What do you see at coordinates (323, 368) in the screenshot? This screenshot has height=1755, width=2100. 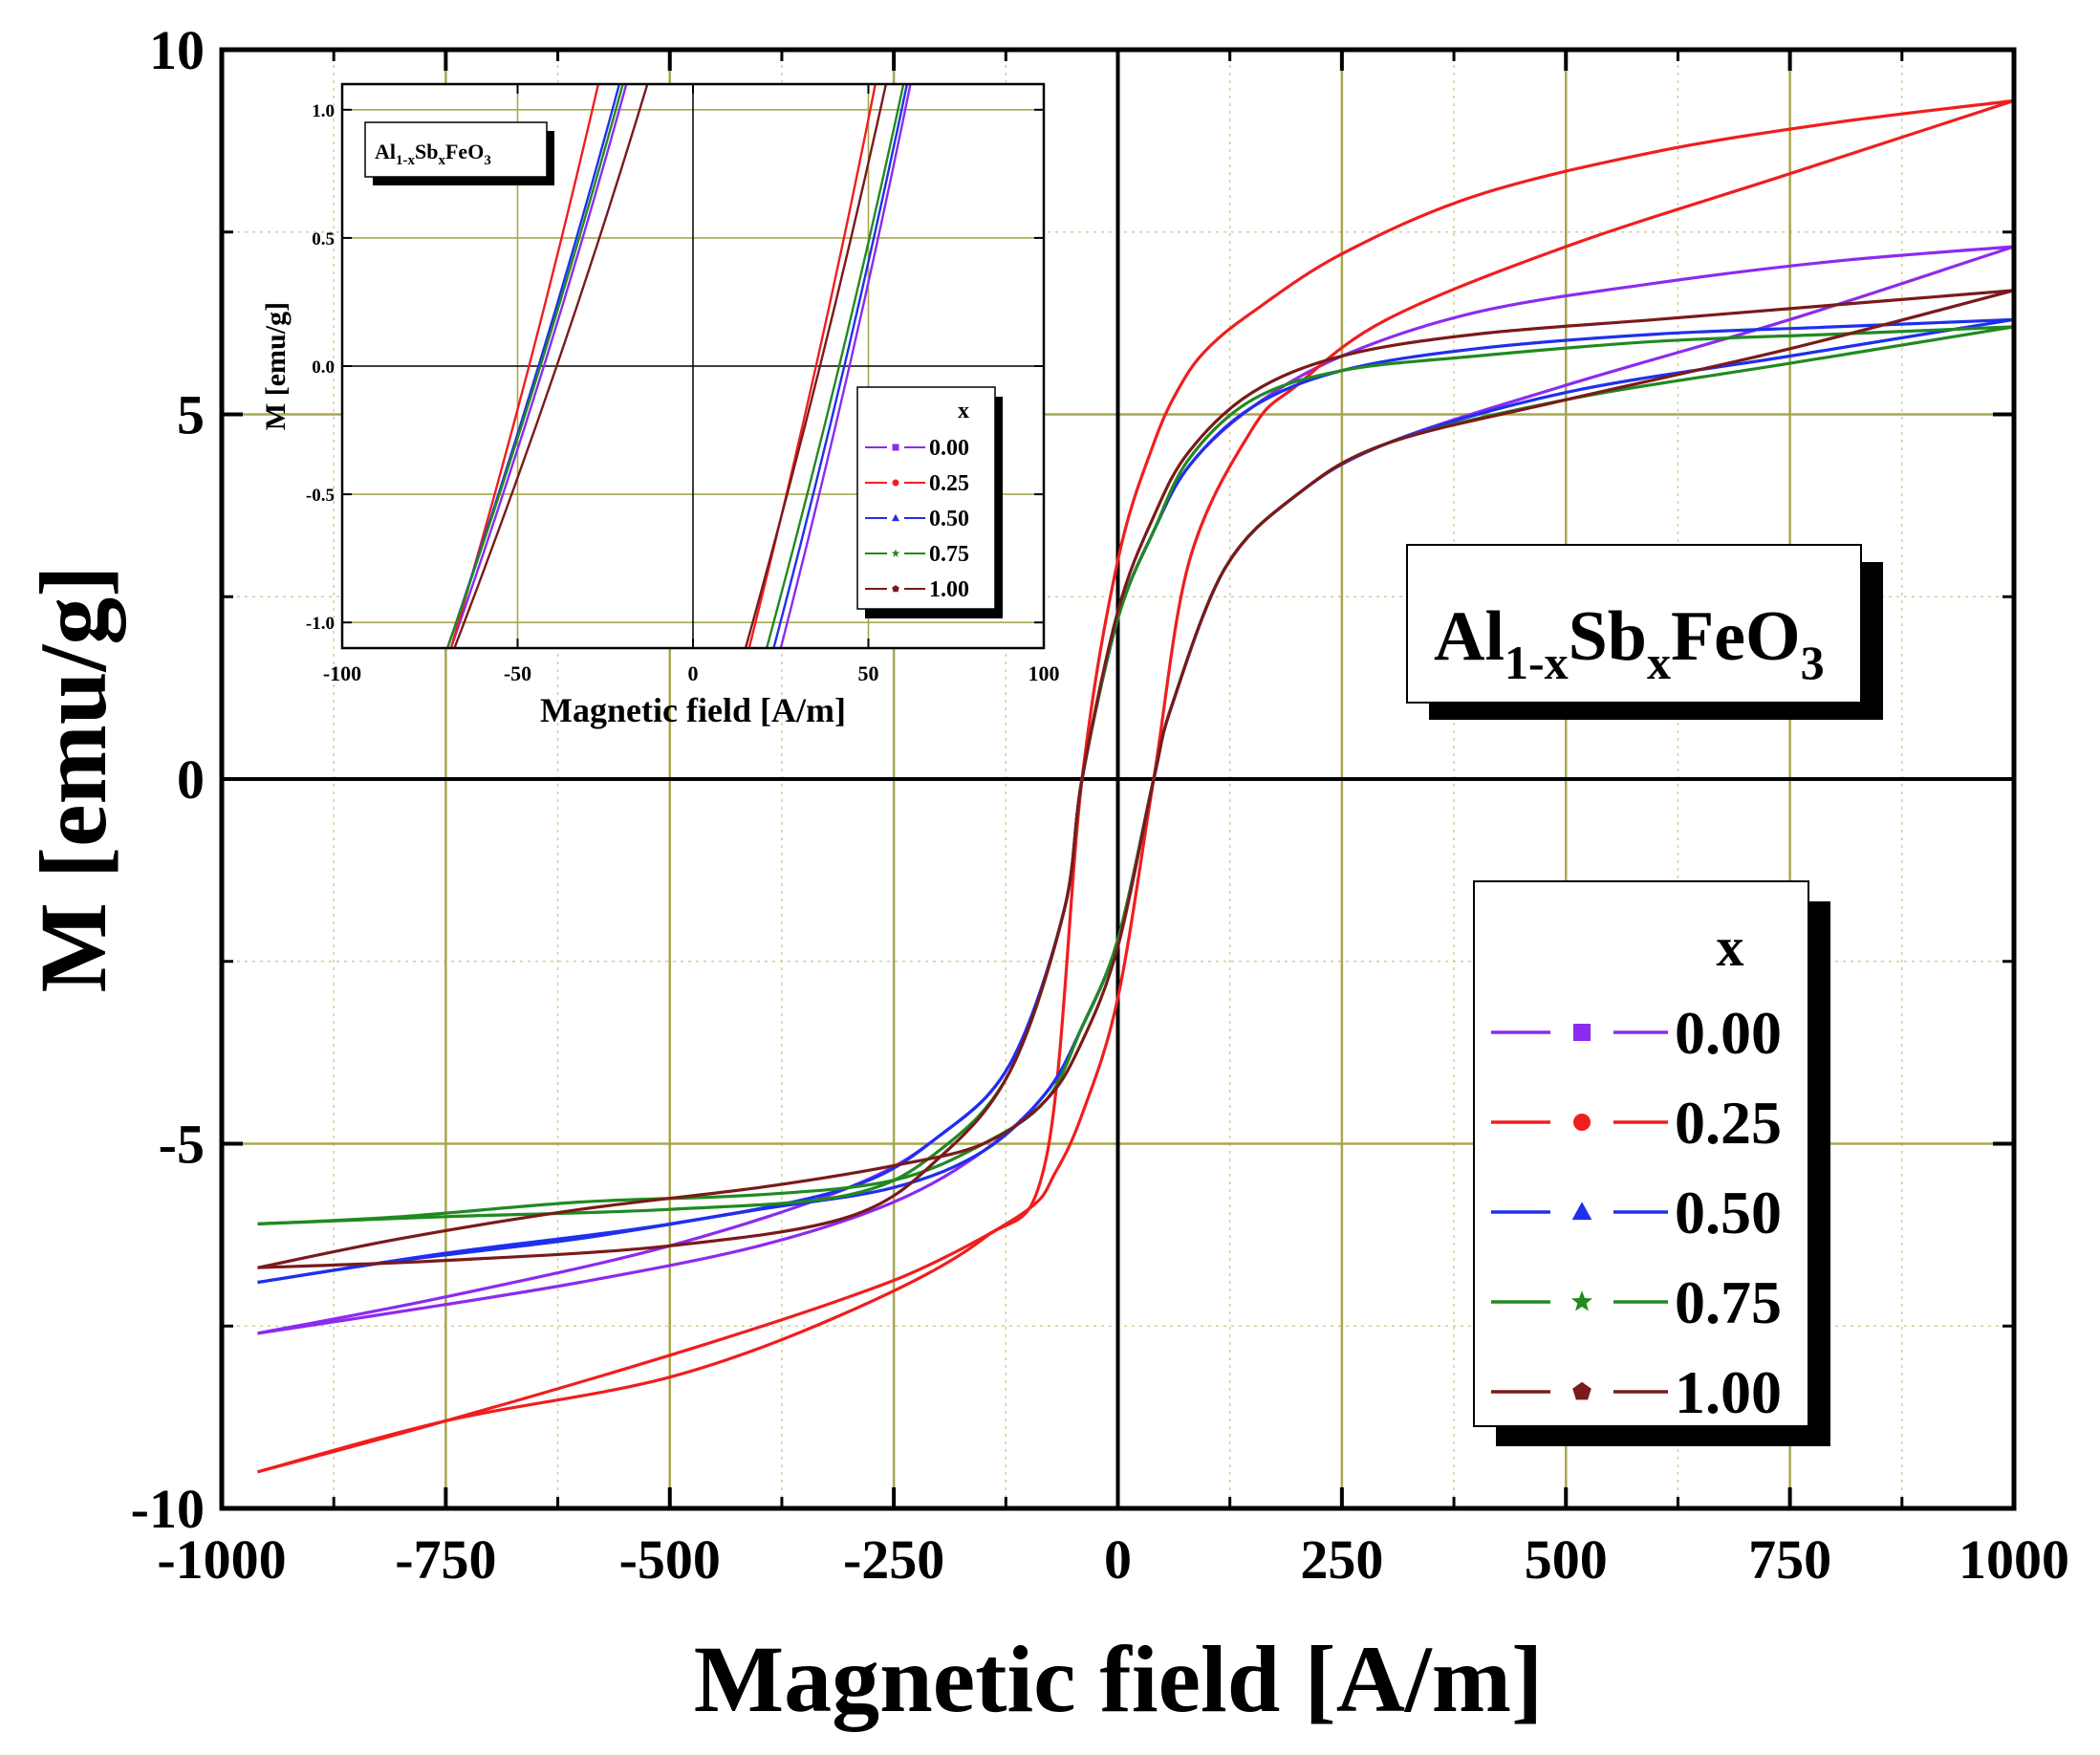 I see `inset-y-tick-label: 0.0` at bounding box center [323, 368].